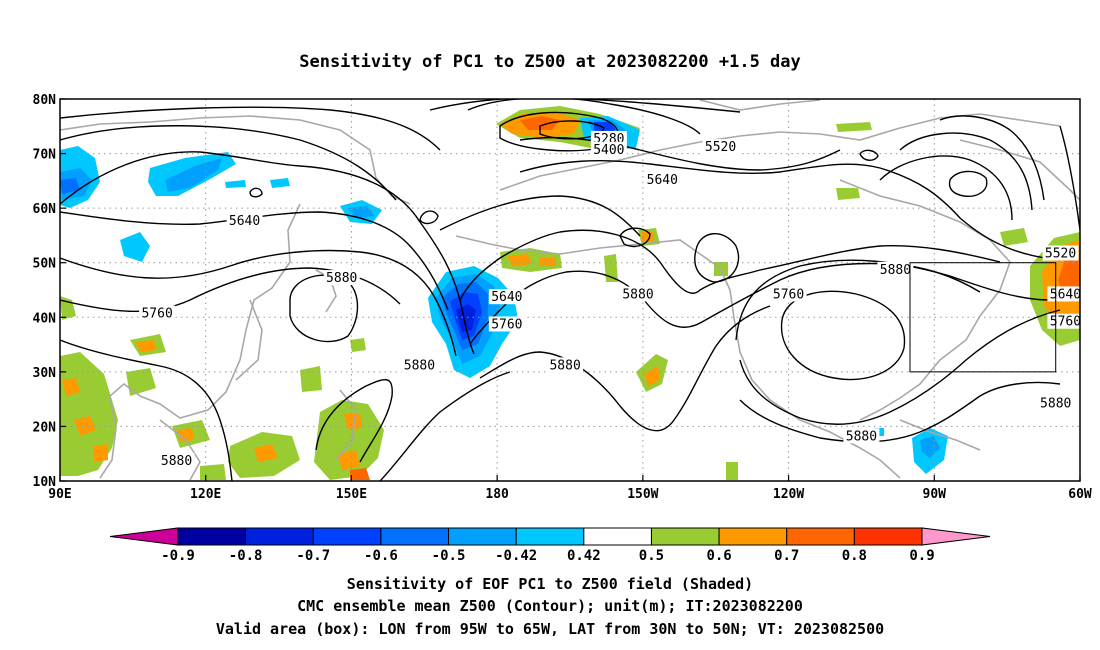 This screenshot has height=650, width=1100. I want to click on lat-tick-label: 80N, so click(45, 100).